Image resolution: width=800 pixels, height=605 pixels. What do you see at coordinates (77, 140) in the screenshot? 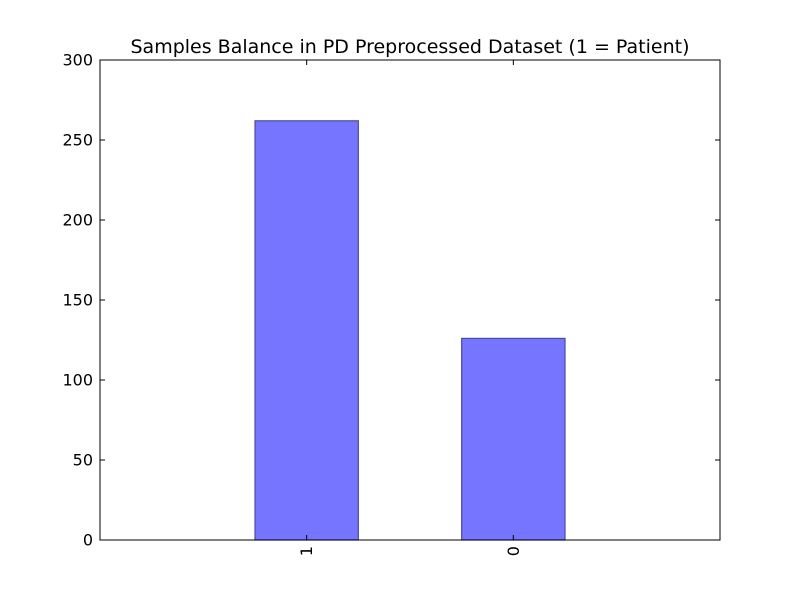
I see `y-tick-label: 250` at bounding box center [77, 140].